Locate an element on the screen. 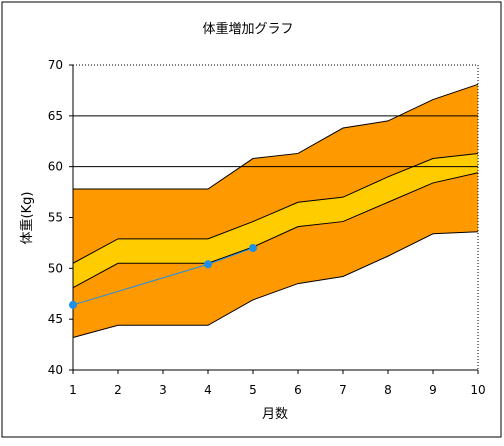 The height and width of the screenshot is (446, 504). x-tick-label-5: 5 is located at coordinates (253, 390).